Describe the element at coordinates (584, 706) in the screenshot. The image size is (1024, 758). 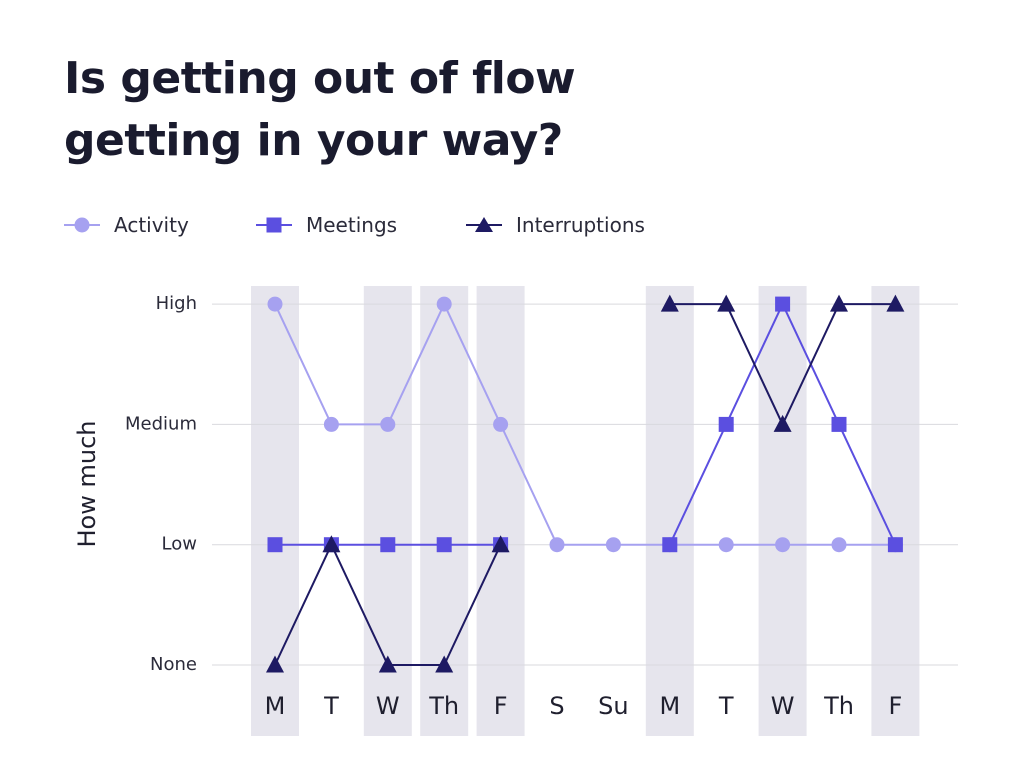
I see `x-axis-ticks: M T W Th F S Su M T W Th F` at that location.